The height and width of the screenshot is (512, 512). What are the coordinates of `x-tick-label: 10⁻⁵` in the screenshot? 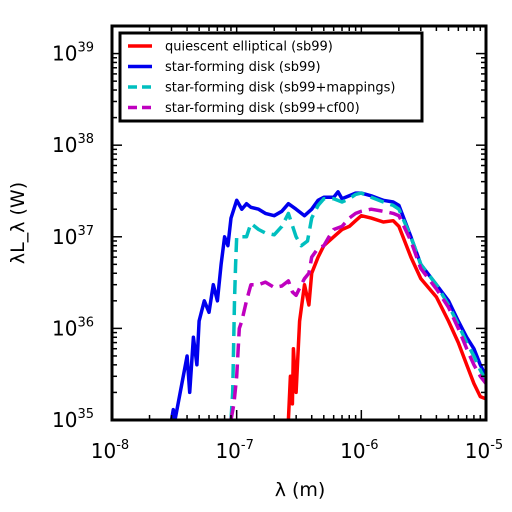 It's located at (484, 450).